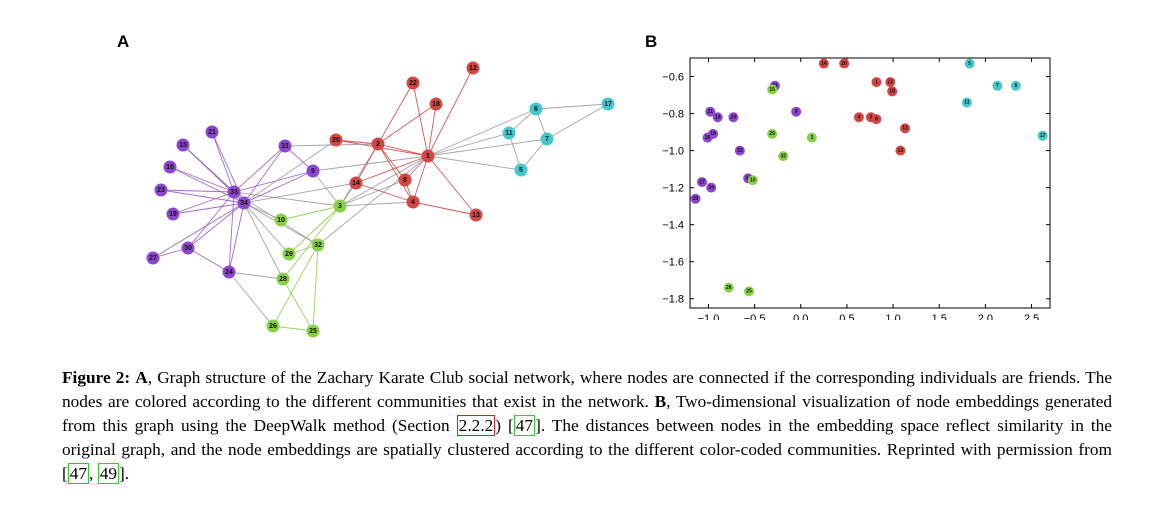  Describe the element at coordinates (93, 473) in the screenshot. I see `caption-comma: ,` at that location.